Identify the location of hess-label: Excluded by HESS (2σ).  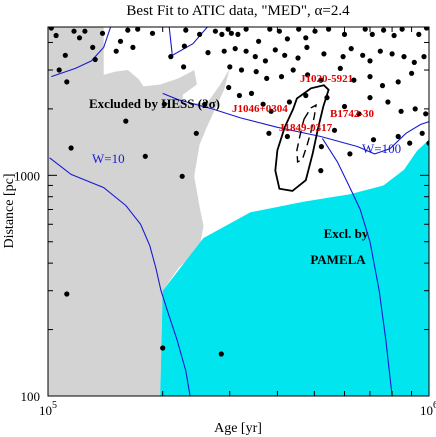
(154, 103).